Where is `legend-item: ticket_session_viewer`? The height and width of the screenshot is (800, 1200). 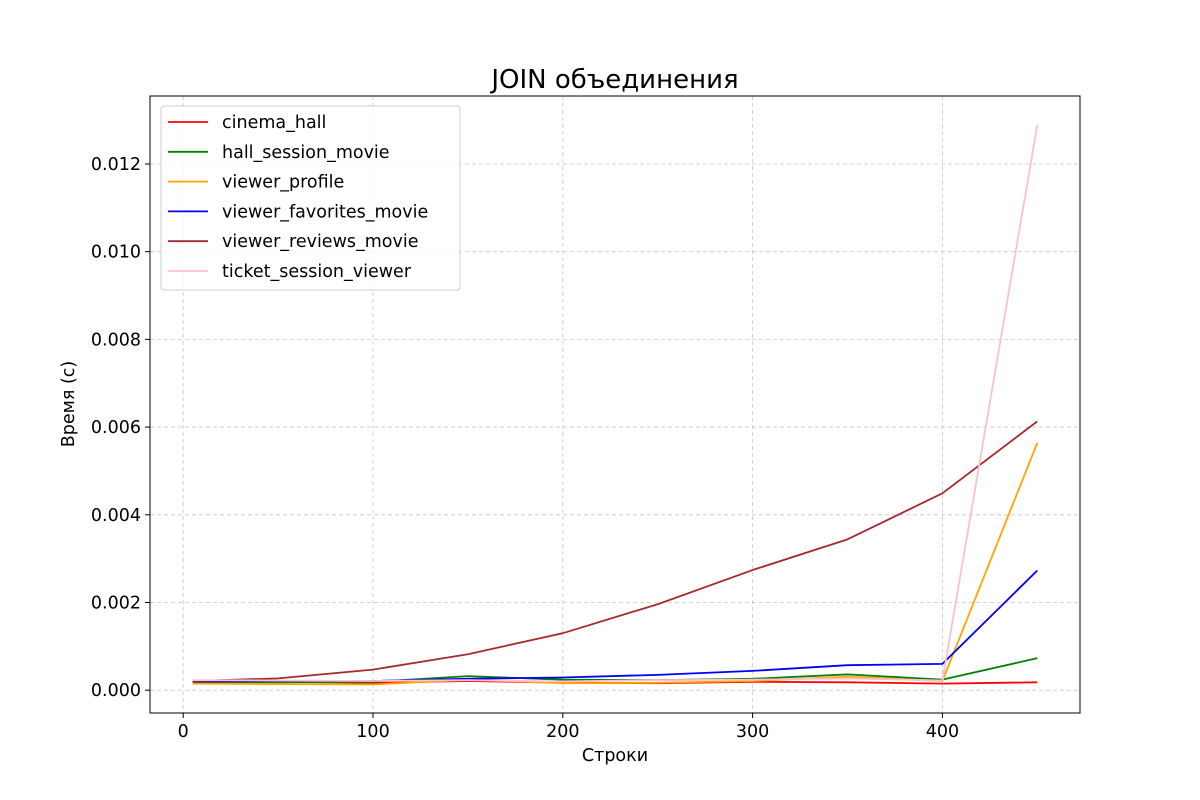
legend-item: ticket_session_viewer is located at coordinates (290, 272).